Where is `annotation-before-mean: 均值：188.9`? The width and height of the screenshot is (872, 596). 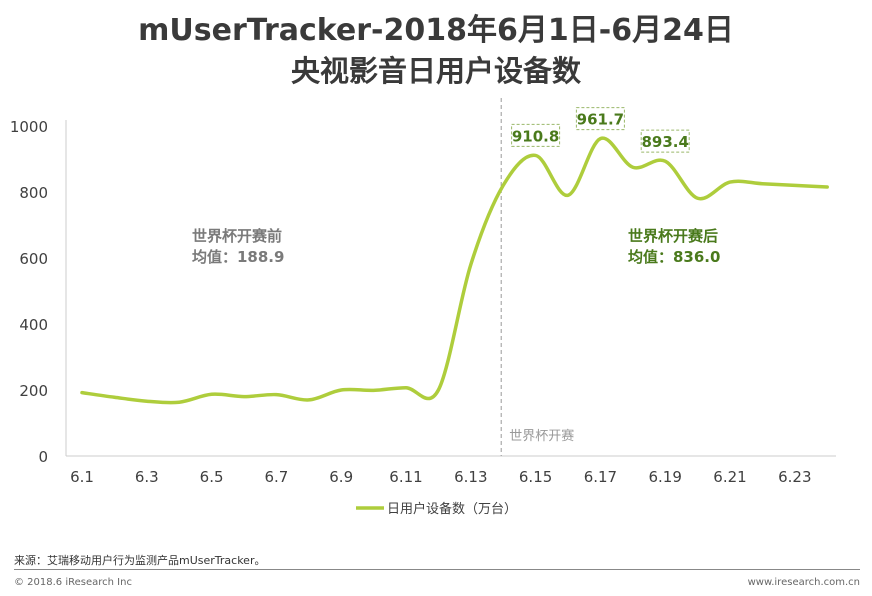
annotation-before-mean: 均值：188.9 is located at coordinates (238, 257).